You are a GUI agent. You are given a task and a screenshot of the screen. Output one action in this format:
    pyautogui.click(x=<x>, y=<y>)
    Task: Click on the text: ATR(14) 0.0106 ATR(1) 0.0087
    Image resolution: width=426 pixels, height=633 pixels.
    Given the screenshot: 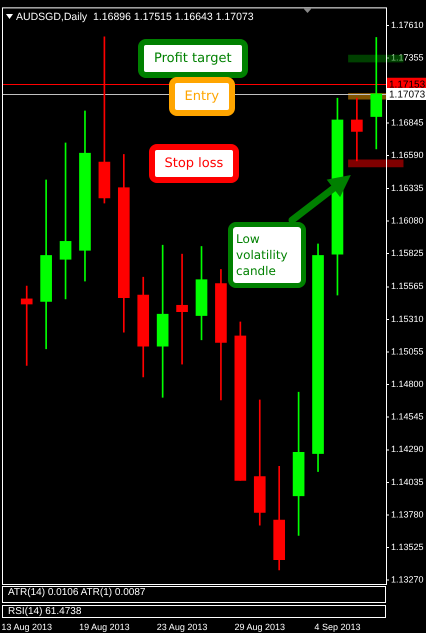 What is the action you would take?
    pyautogui.click(x=194, y=594)
    